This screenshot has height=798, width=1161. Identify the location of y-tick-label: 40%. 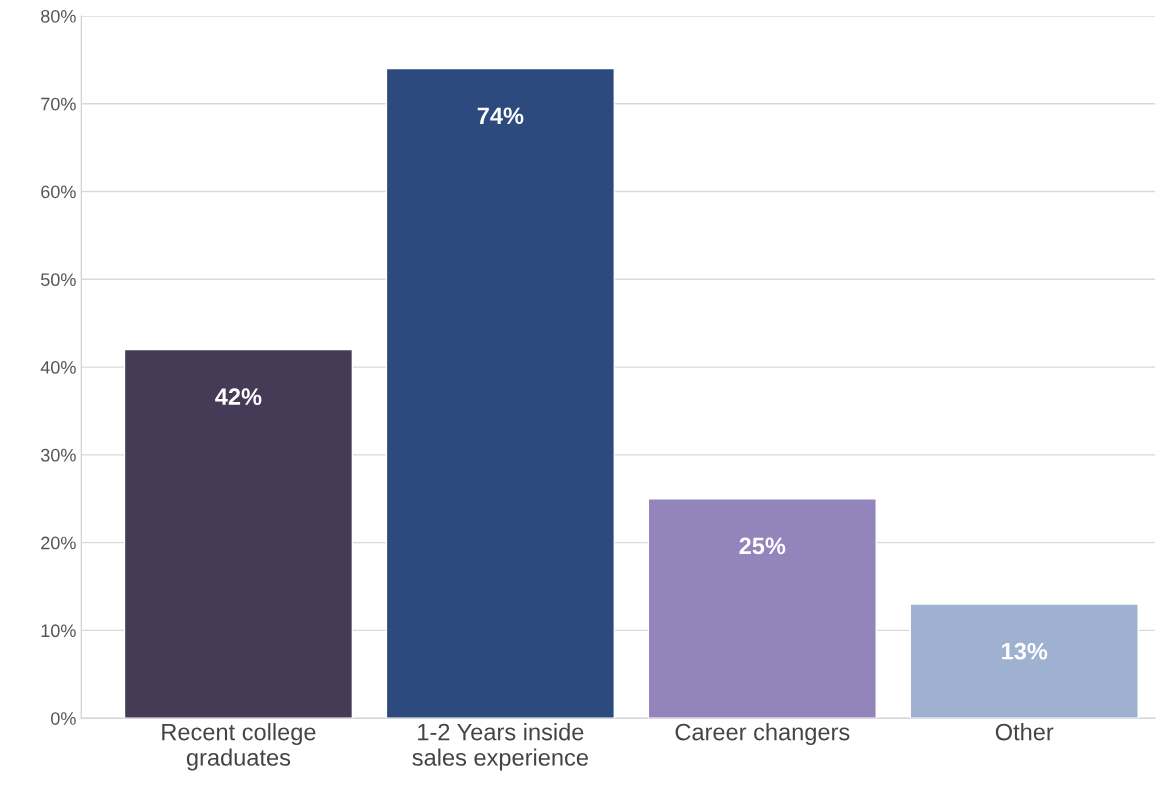
(58, 367).